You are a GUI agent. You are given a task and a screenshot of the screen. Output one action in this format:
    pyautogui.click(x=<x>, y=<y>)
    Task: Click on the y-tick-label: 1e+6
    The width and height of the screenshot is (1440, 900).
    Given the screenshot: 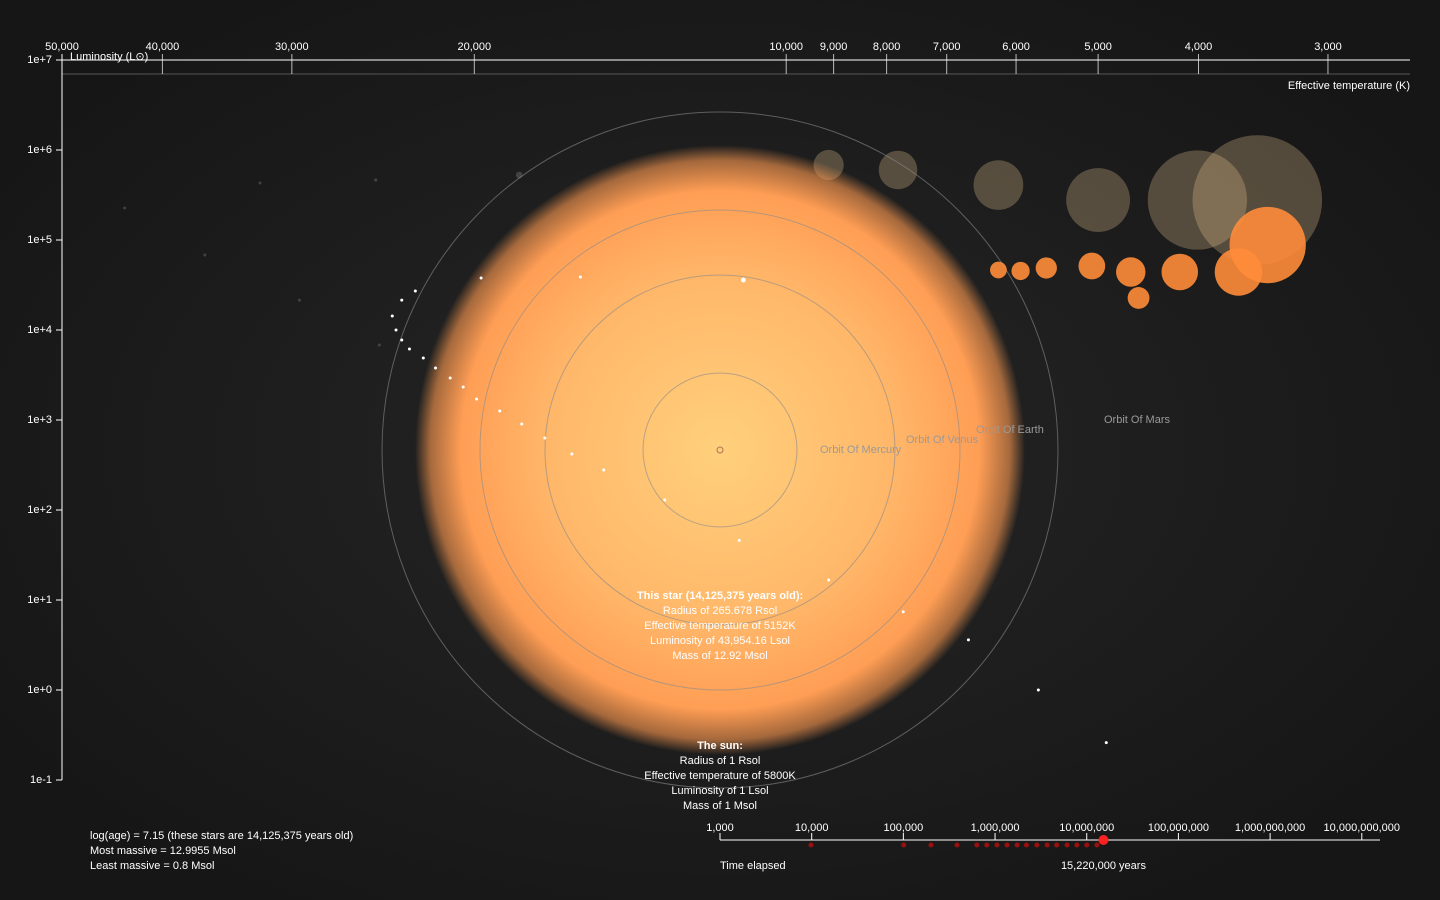 What is the action you would take?
    pyautogui.click(x=39, y=150)
    